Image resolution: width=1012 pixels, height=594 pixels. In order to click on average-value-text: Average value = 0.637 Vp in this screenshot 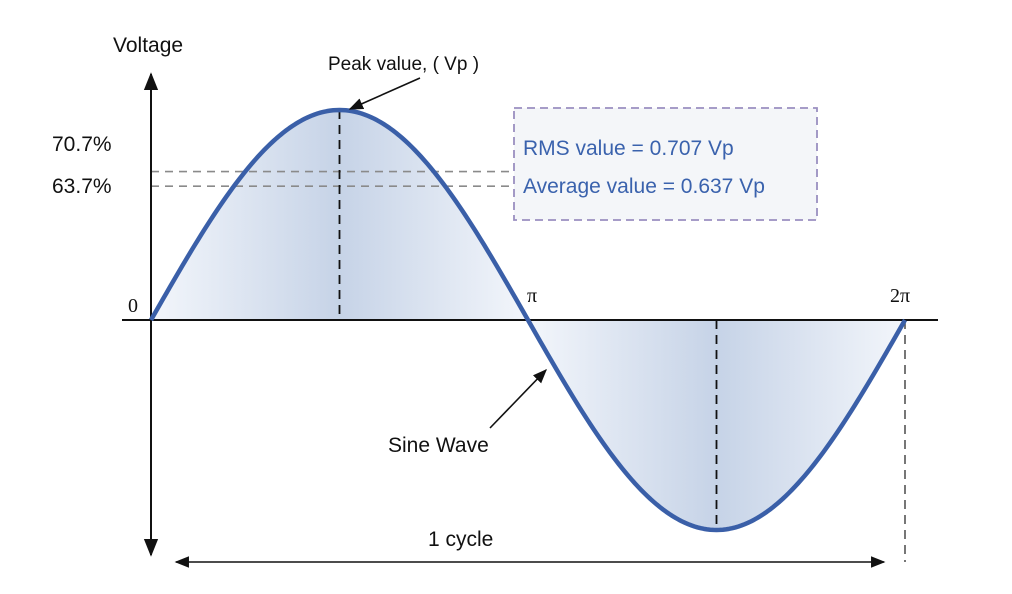, I will do `click(644, 186)`.